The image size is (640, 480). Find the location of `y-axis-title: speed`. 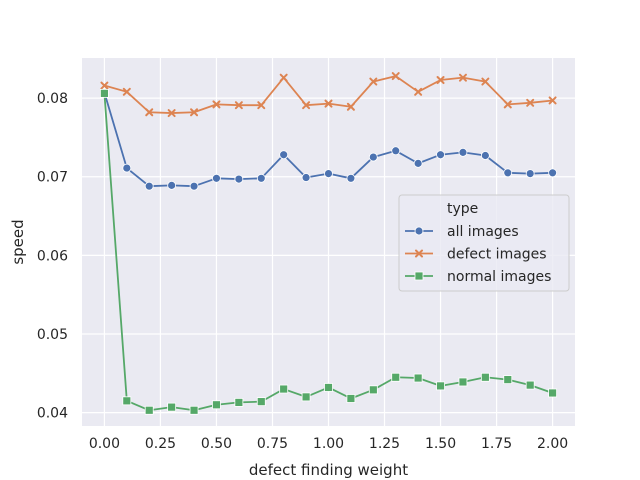

y-axis-title: speed is located at coordinates (18, 241).